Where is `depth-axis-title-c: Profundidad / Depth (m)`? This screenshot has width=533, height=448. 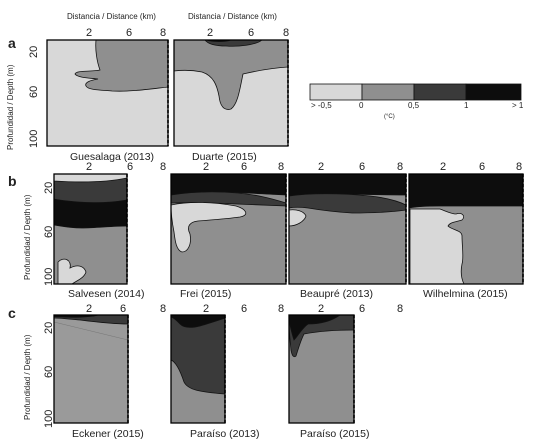
depth-axis-title-c: Profundidad / Depth (m) is located at coordinates (27, 377).